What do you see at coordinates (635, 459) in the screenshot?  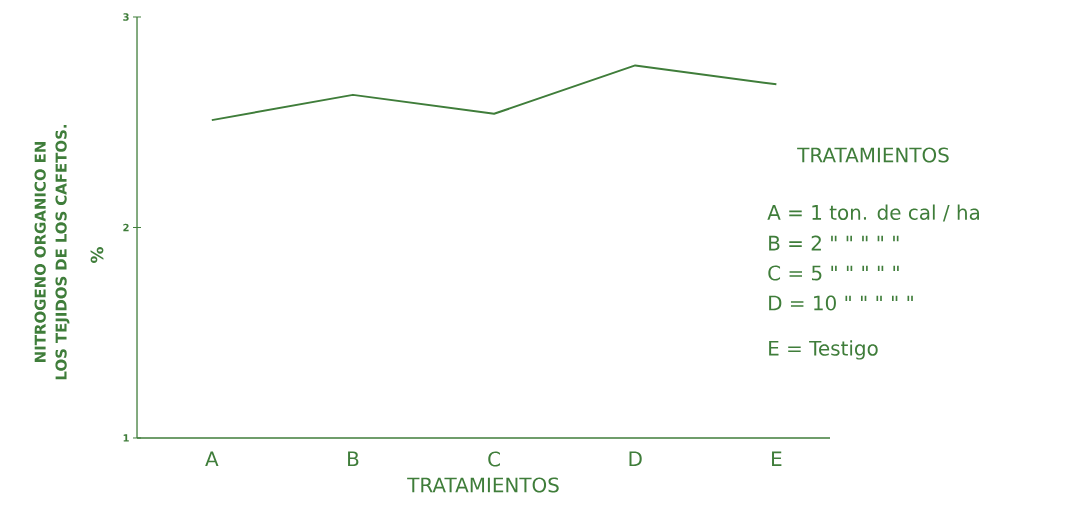 I see `x-tick-label: D` at bounding box center [635, 459].